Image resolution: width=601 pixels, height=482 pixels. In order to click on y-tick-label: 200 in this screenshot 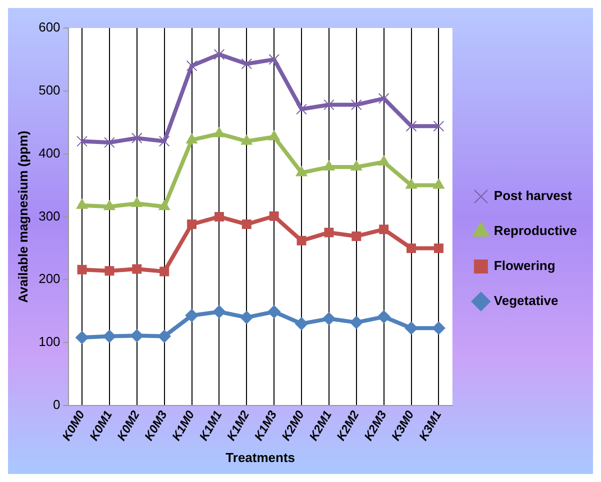, I will do `click(49, 278)`.